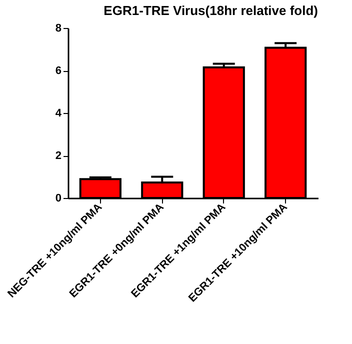 This screenshot has width=352, height=344. I want to click on y-tick-label: 8, so click(58, 28).